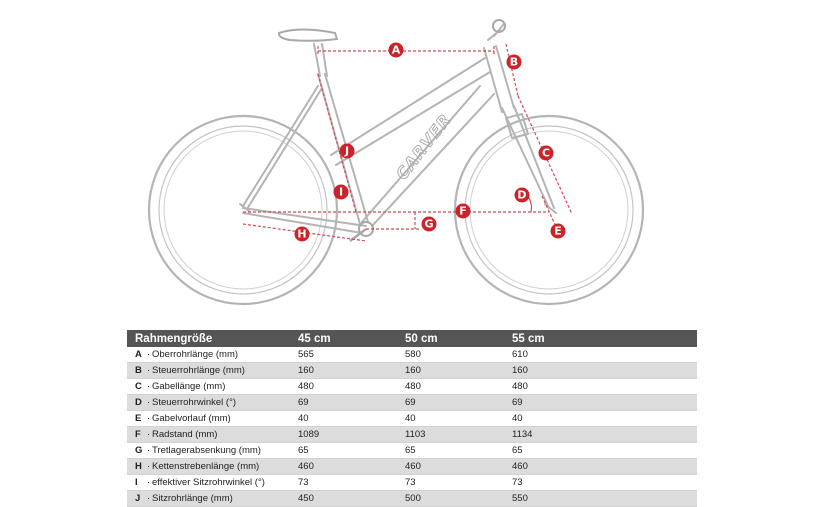 This screenshot has width=824, height=507. Describe the element at coordinates (138, 386) in the screenshot. I see `row-letter: C` at that location.